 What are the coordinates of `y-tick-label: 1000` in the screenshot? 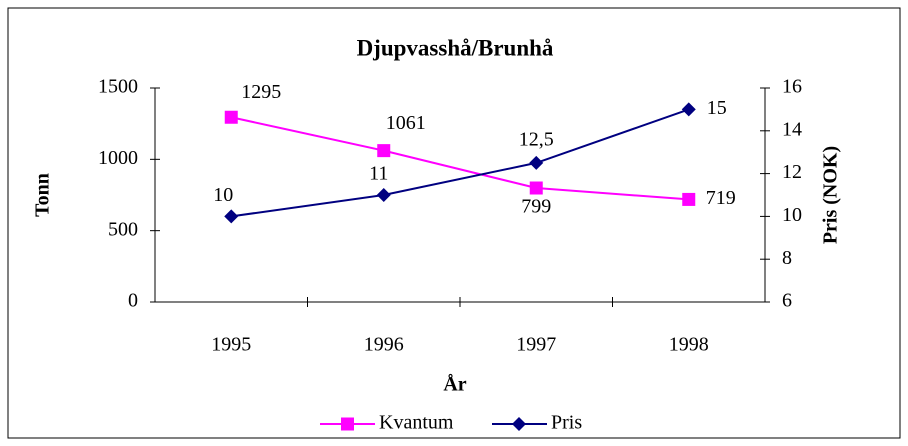 It's located at (118, 158).